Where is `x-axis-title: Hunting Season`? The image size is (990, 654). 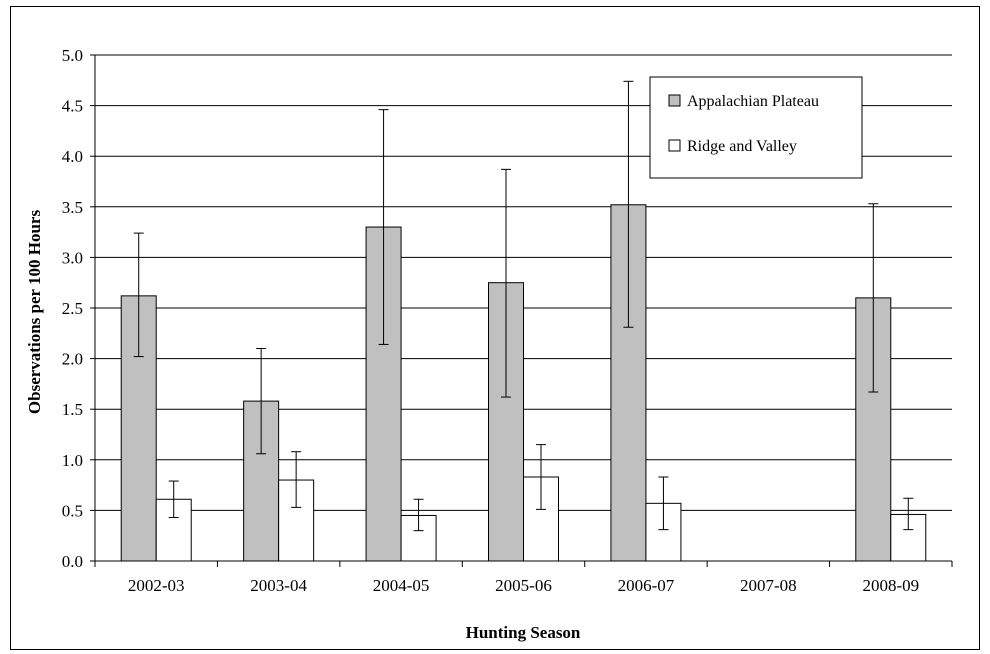
x-axis-title: Hunting Season is located at coordinates (523, 632).